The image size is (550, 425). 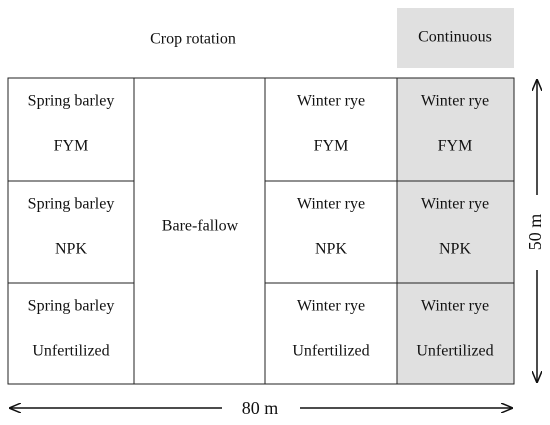 I want to click on rotation-label: Crop rotation, so click(x=193, y=39).